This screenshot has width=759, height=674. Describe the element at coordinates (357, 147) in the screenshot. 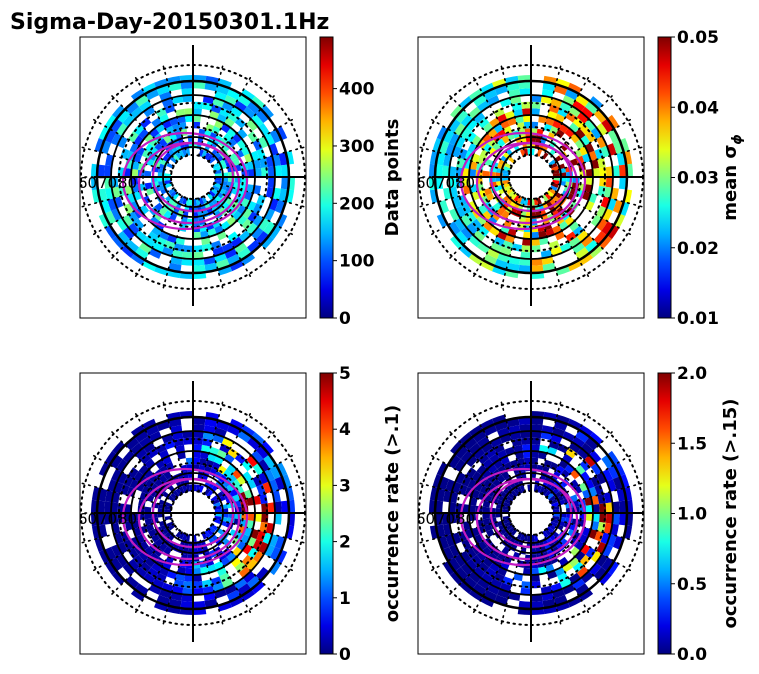

I see `colorbar-tick-label: 300` at that location.